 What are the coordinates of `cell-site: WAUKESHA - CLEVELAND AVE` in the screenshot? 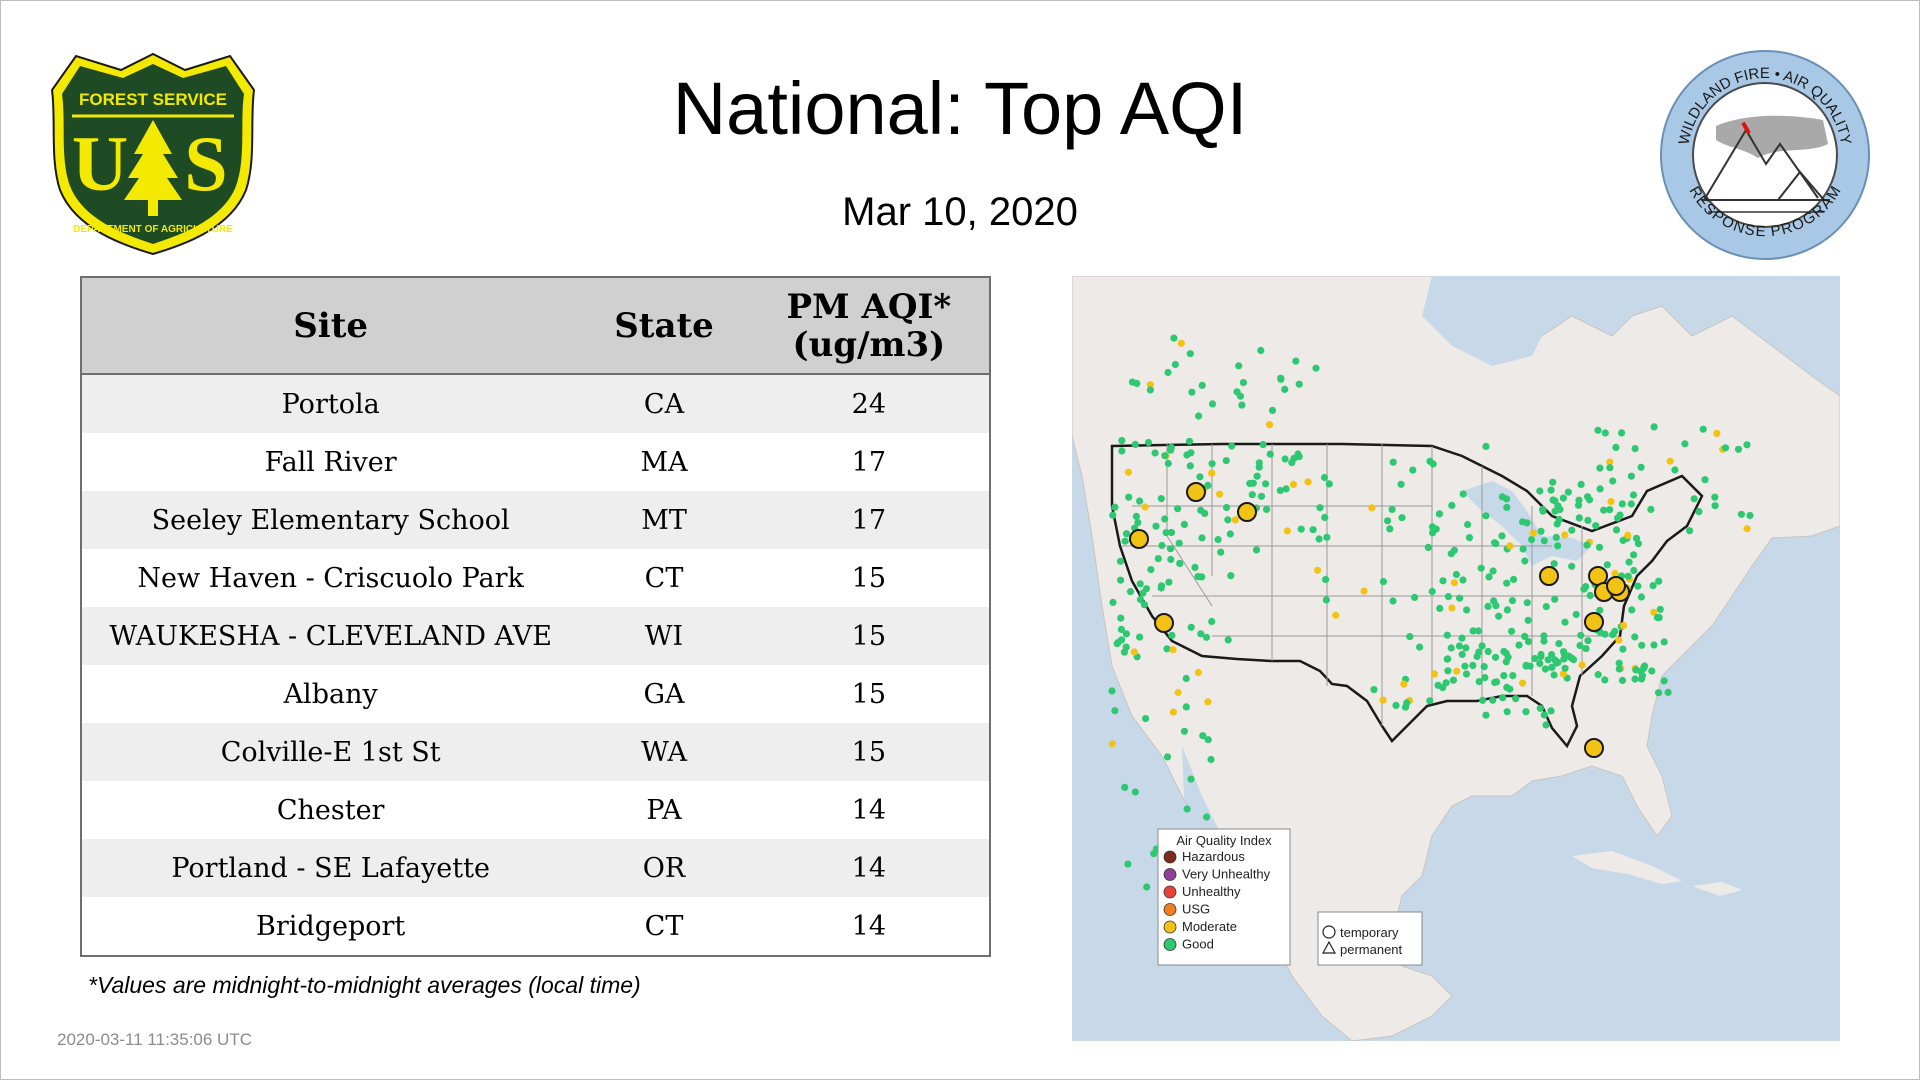 It's located at (330, 636).